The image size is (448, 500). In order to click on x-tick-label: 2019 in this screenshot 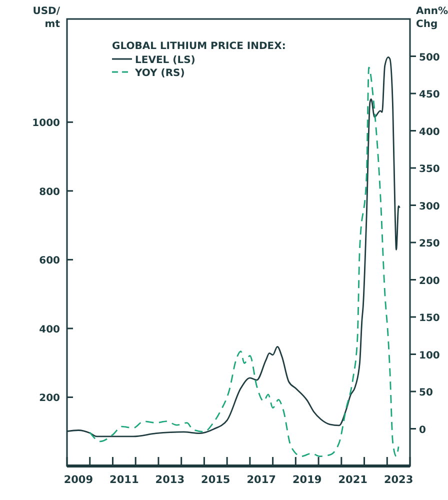, I will do `click(307, 480)`.